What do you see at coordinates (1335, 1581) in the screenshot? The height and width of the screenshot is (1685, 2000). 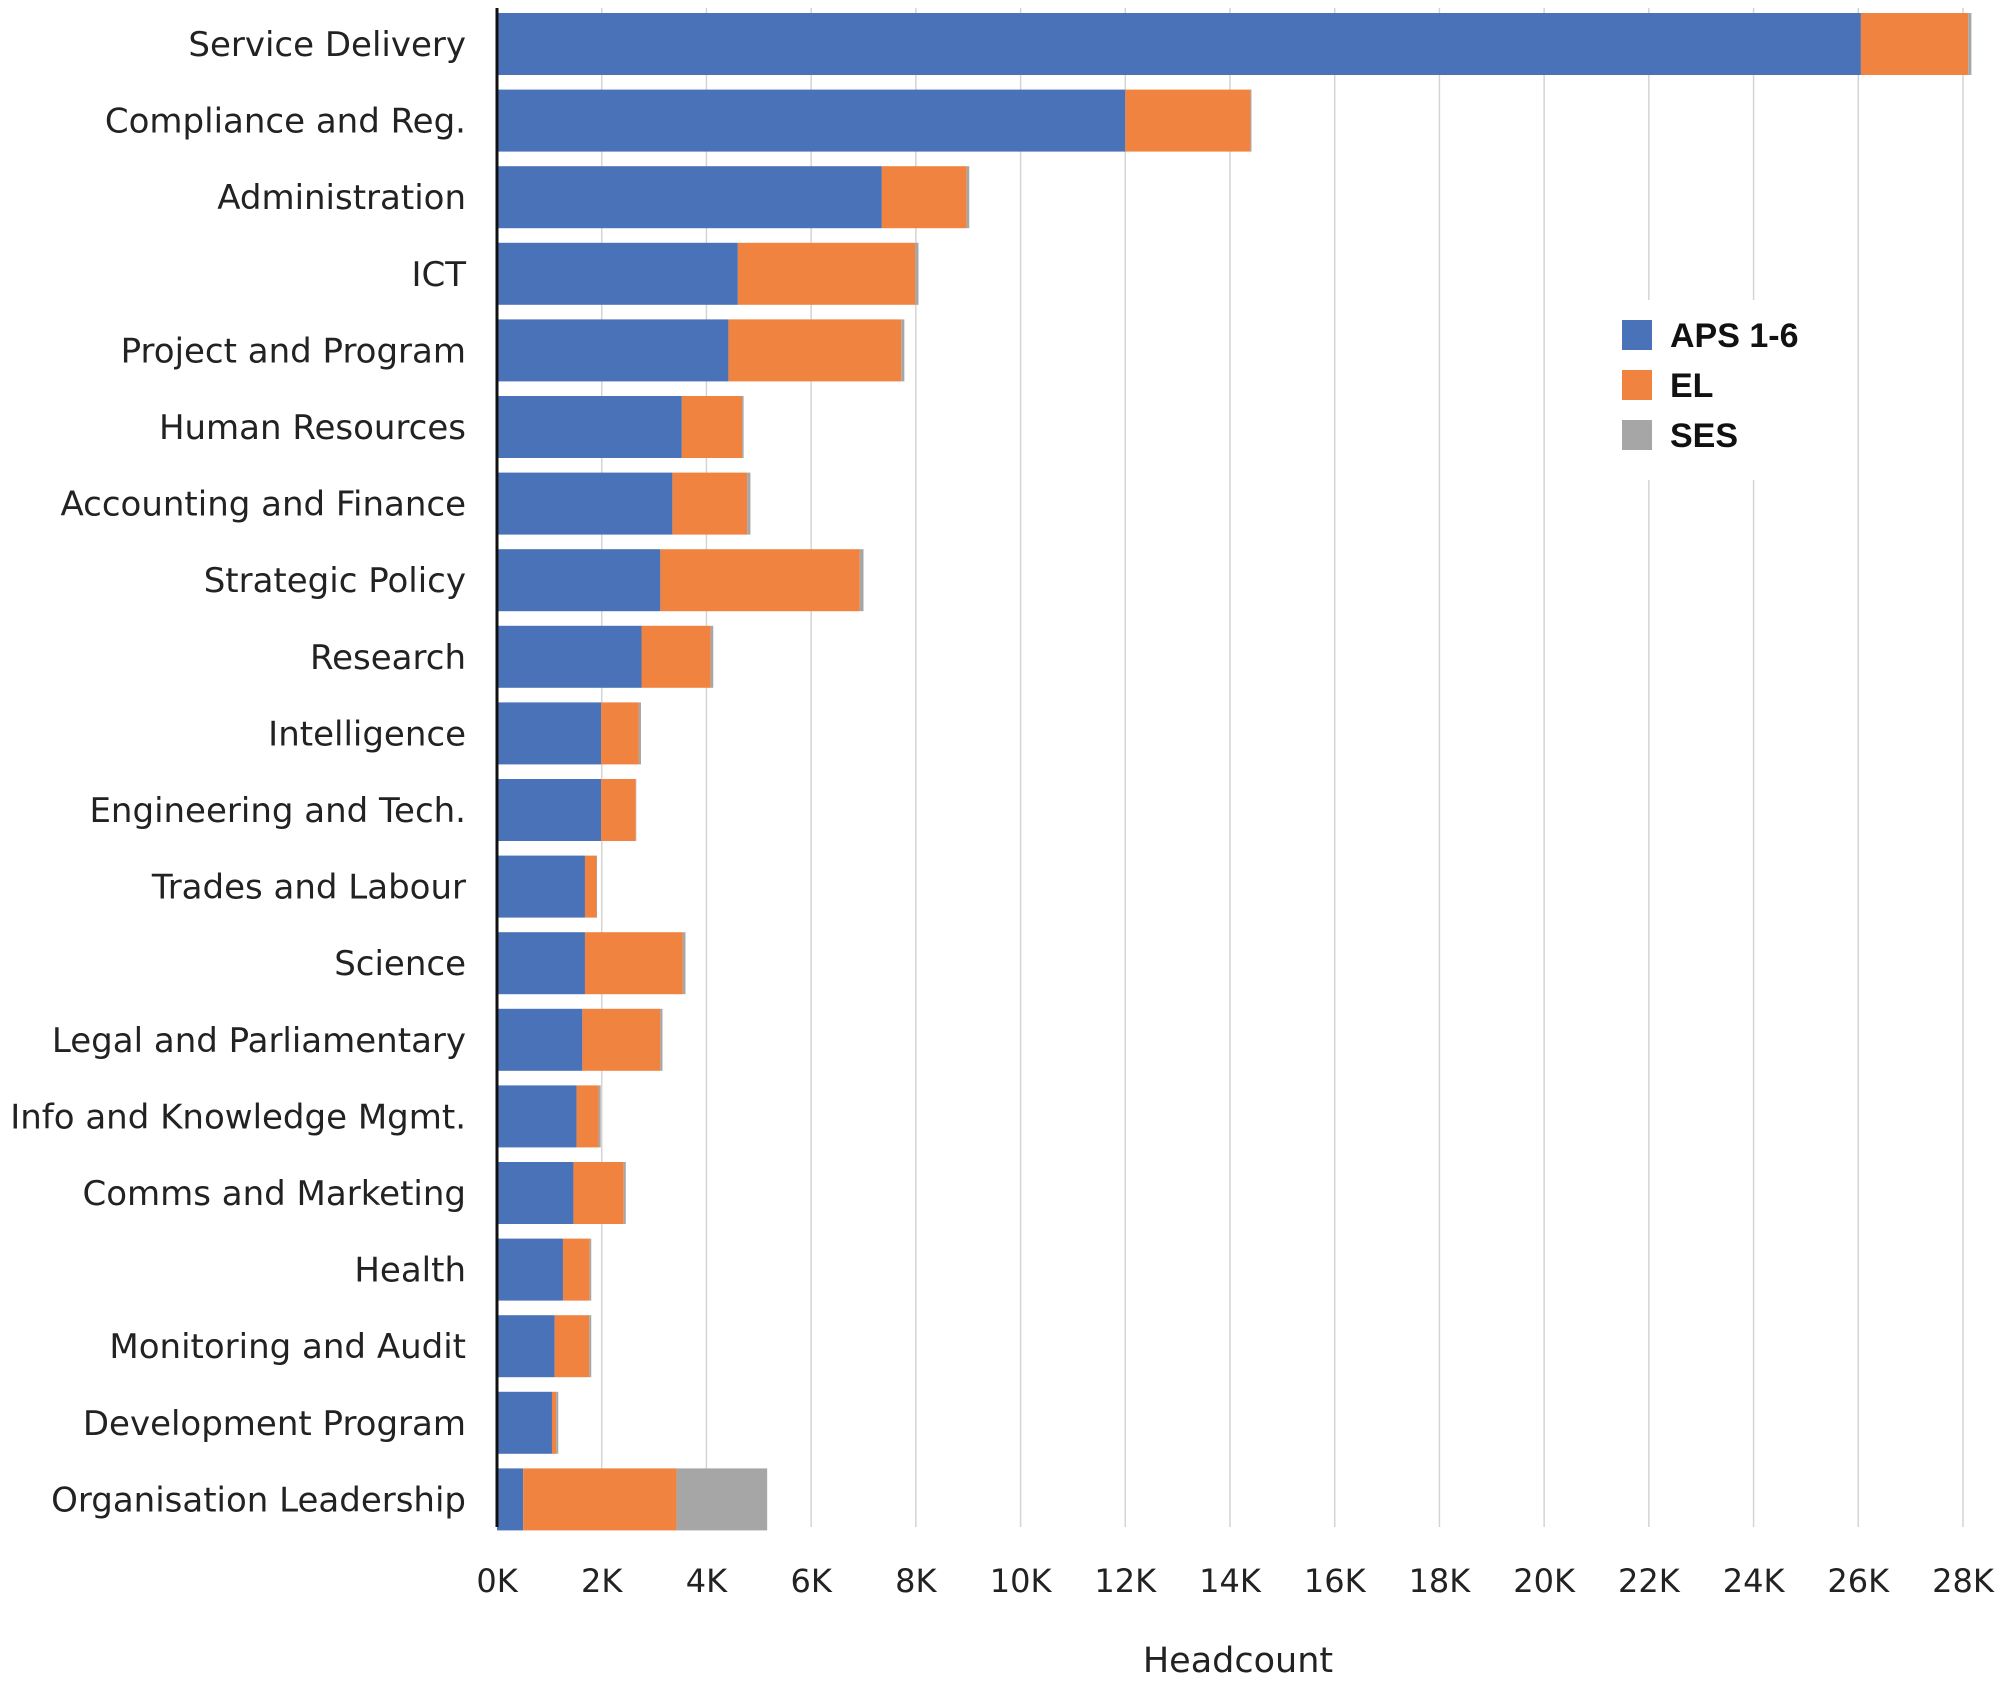 I see `x-tick-label: 16K` at bounding box center [1335, 1581].